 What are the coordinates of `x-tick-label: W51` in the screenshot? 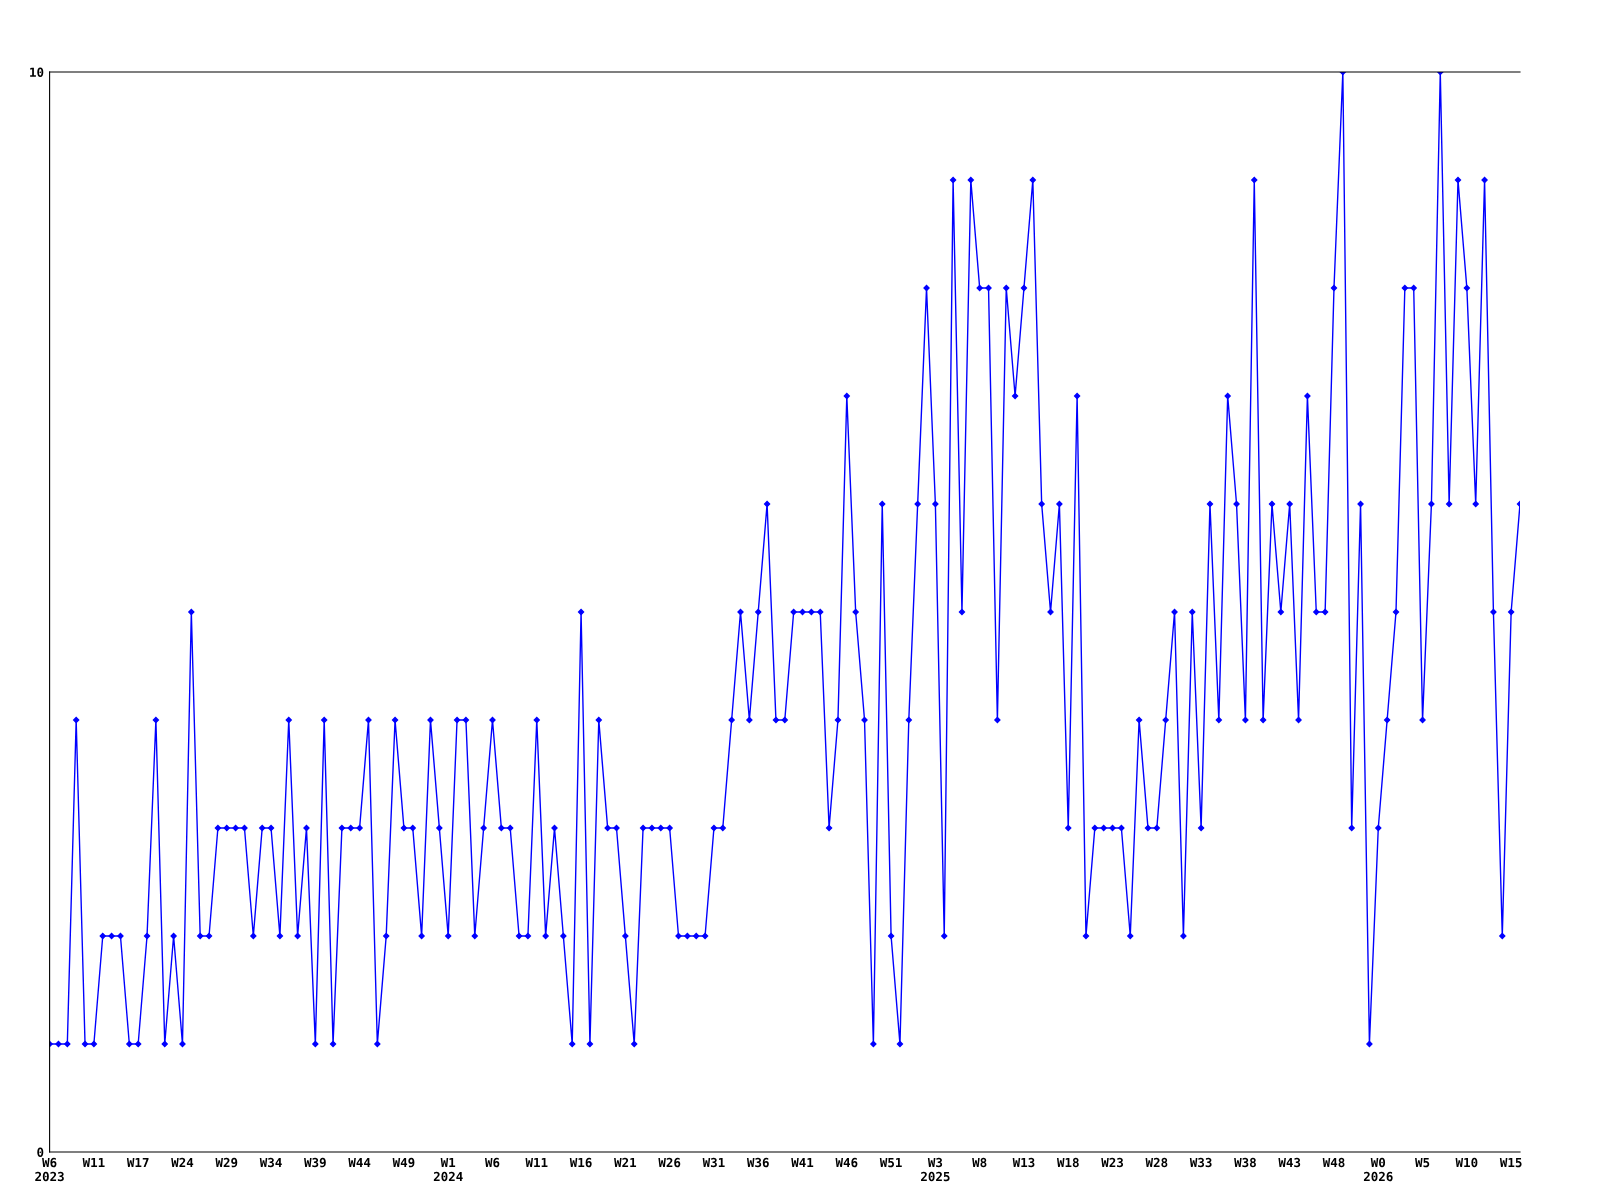 It's located at (890, 1162).